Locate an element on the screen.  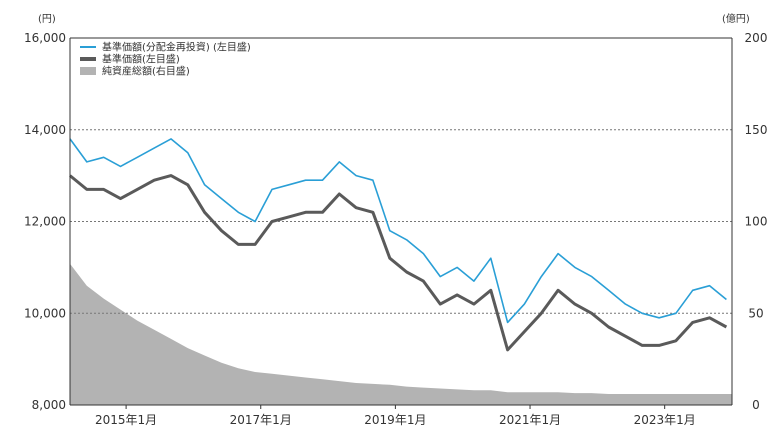
legend-label: 純資産総額(右目盛) is located at coordinates (146, 71).